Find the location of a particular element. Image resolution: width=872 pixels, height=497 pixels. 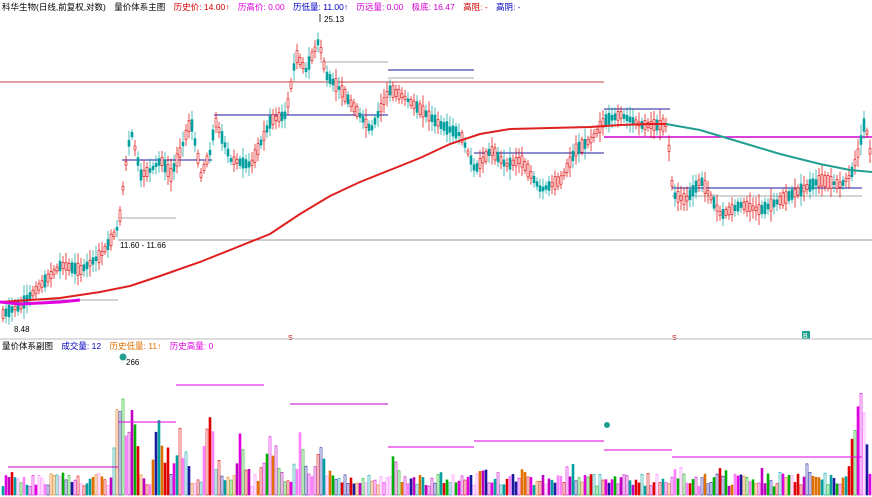

signal-s-marker-1: S is located at coordinates (290, 337).